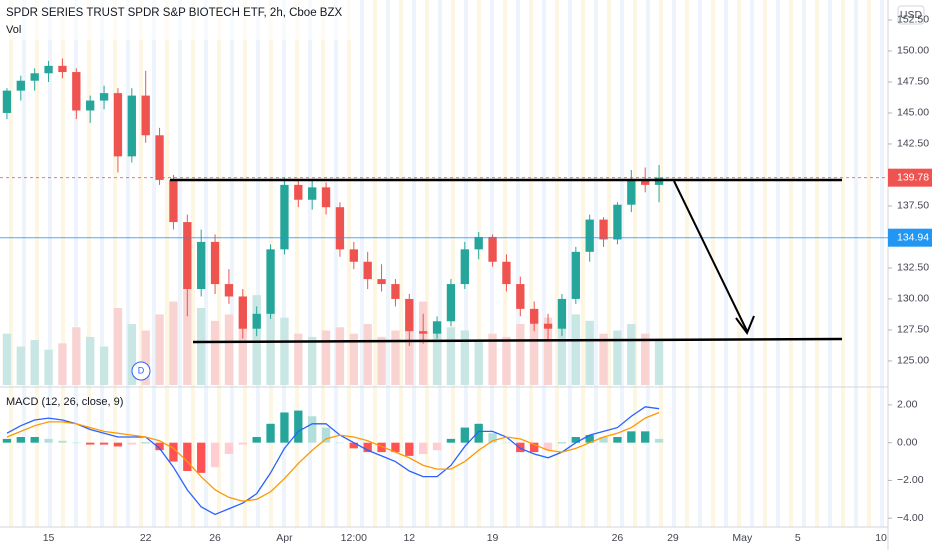  I want to click on currency: USD, so click(911, 15).